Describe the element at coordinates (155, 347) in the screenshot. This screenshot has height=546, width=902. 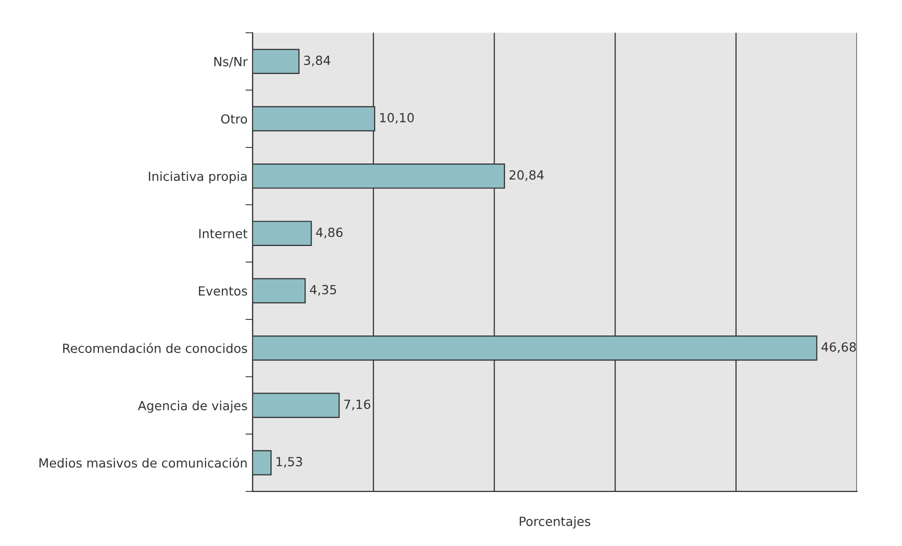
I see `y-tick-label: Recomendación de conocidos` at that location.